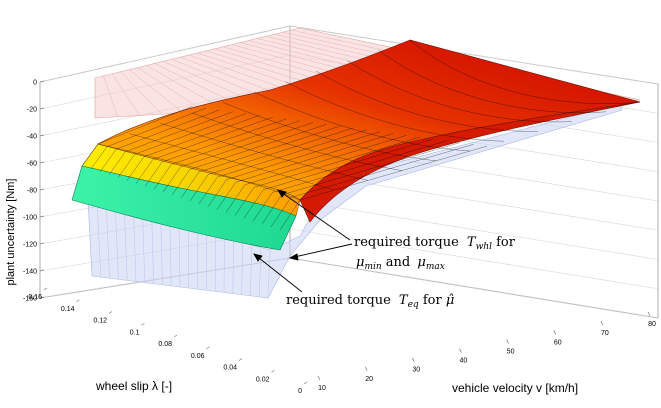  Describe the element at coordinates (605, 333) in the screenshot. I see `velocity-tick-label: 70` at that location.